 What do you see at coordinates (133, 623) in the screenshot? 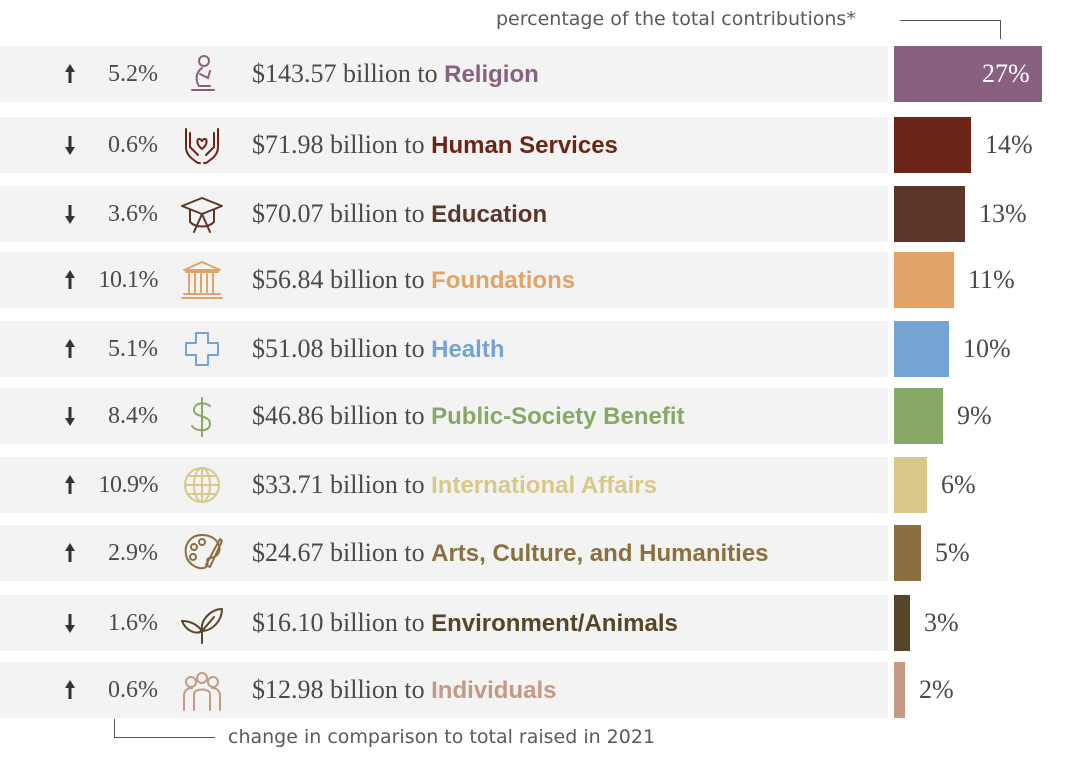
I see `change-percent: 1.6%` at bounding box center [133, 623].